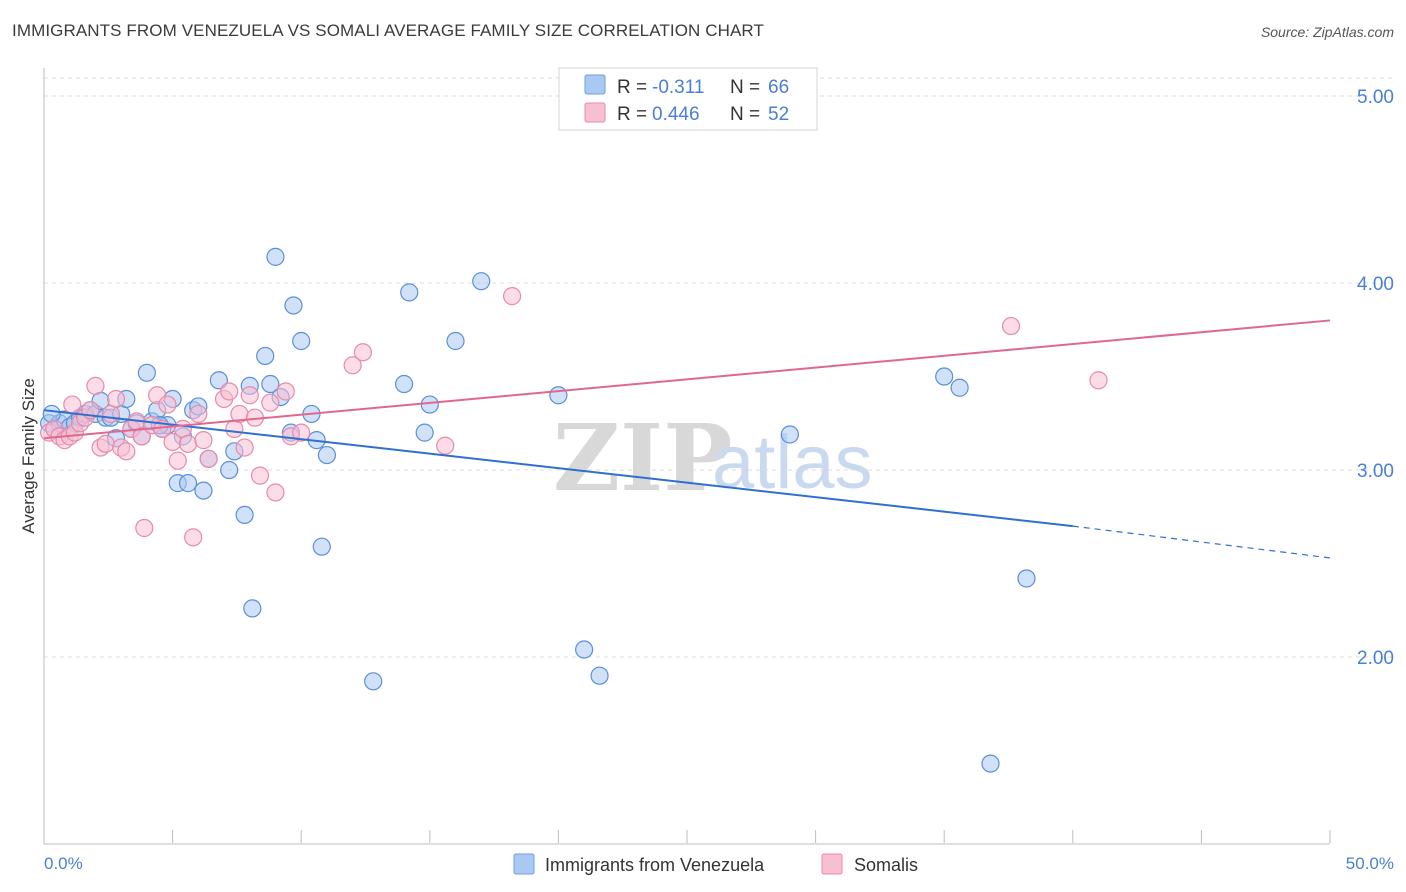 This screenshot has width=1406, height=892. What do you see at coordinates (1375, 658) in the screenshot?
I see `y-tick-label-0: 2.00` at bounding box center [1375, 658].